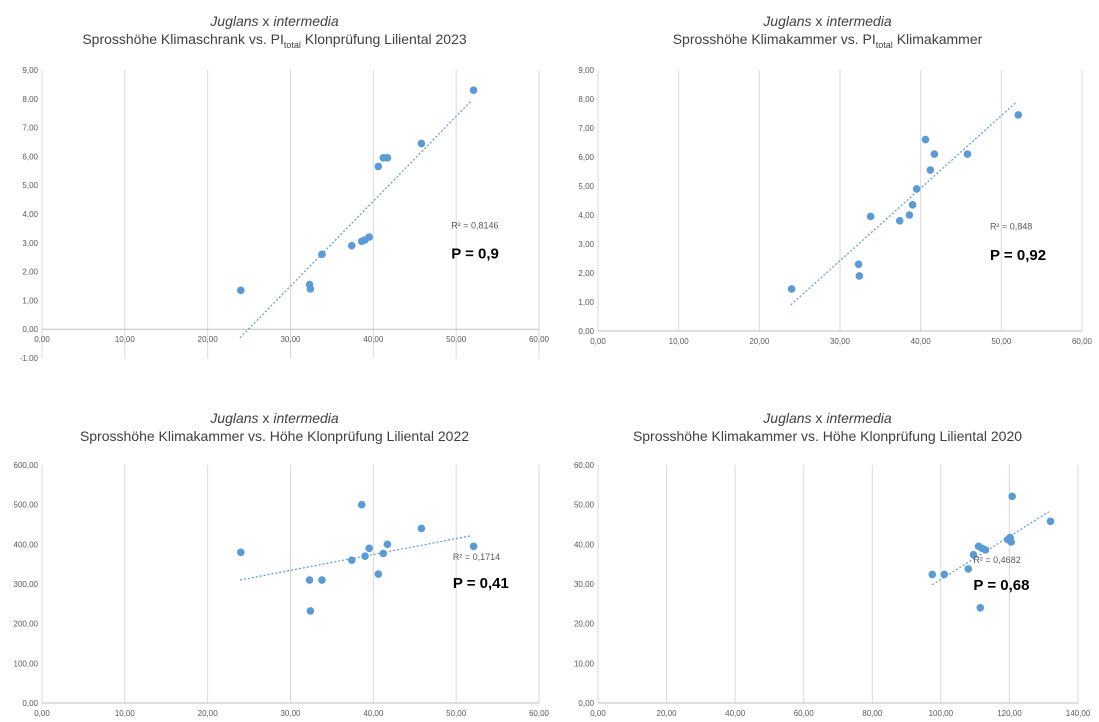 Image resolution: width=1099 pixels, height=722 pixels. What do you see at coordinates (481, 583) in the screenshot?
I see `p-value-label: P = 0,41` at bounding box center [481, 583].